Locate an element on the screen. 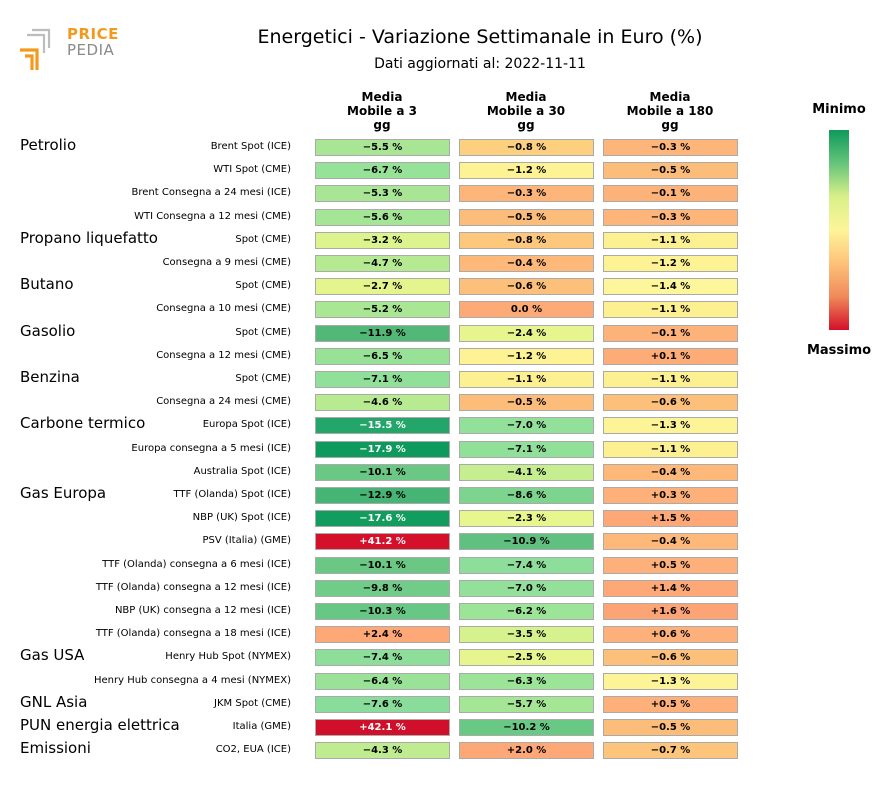 This screenshot has width=880, height=800. row-label: Europa consegna a 5 mesi (ICE) is located at coordinates (211, 448).